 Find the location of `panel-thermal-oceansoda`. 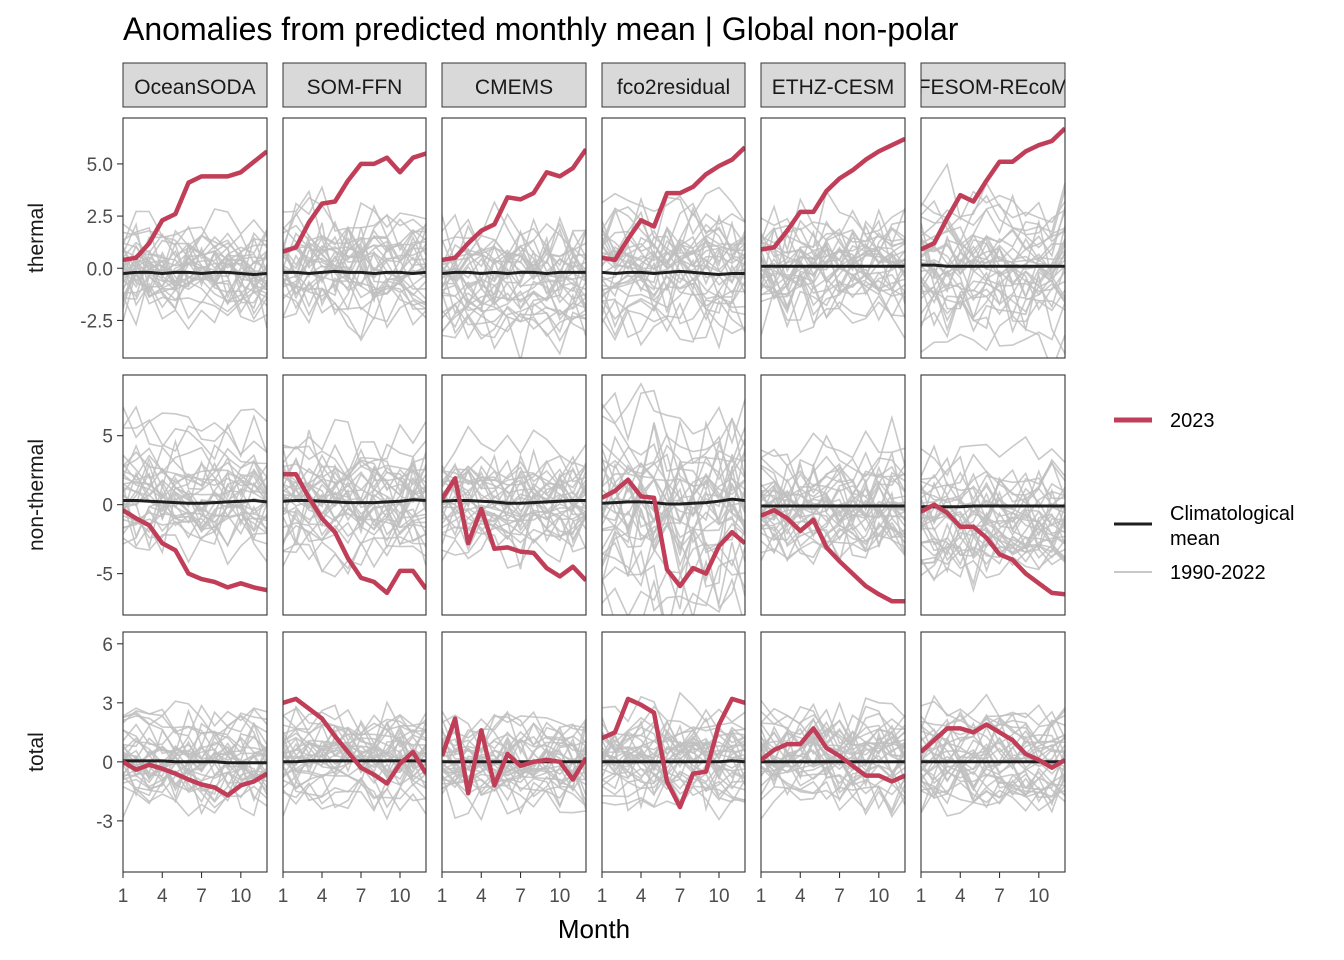

panel-thermal-oceansoda is located at coordinates (195, 238).